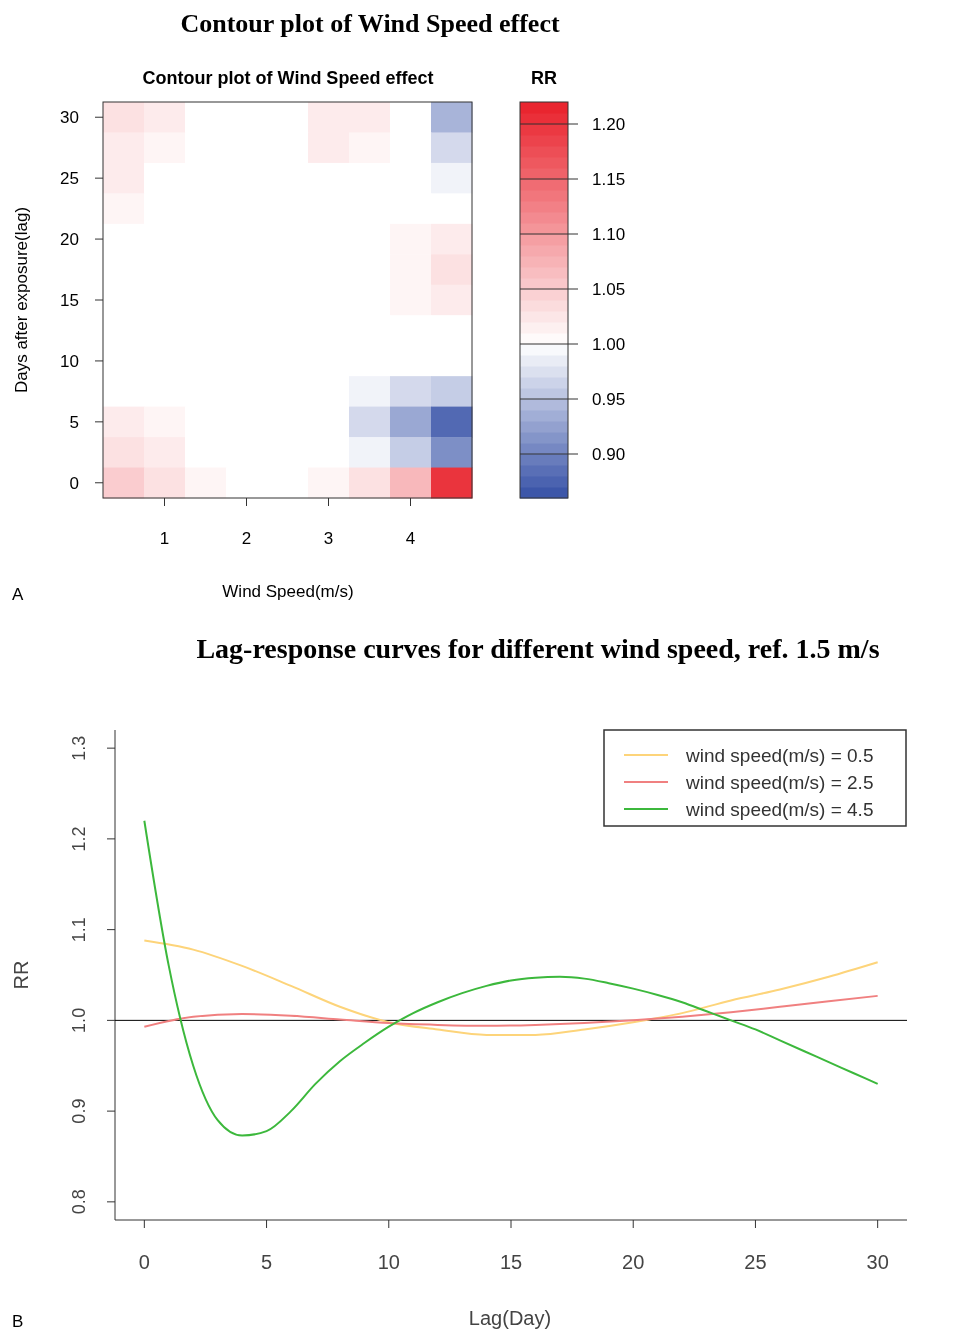 The height and width of the screenshot is (1333, 963). What do you see at coordinates (69, 300) in the screenshot?
I see `y-tick-label: 15` at bounding box center [69, 300].